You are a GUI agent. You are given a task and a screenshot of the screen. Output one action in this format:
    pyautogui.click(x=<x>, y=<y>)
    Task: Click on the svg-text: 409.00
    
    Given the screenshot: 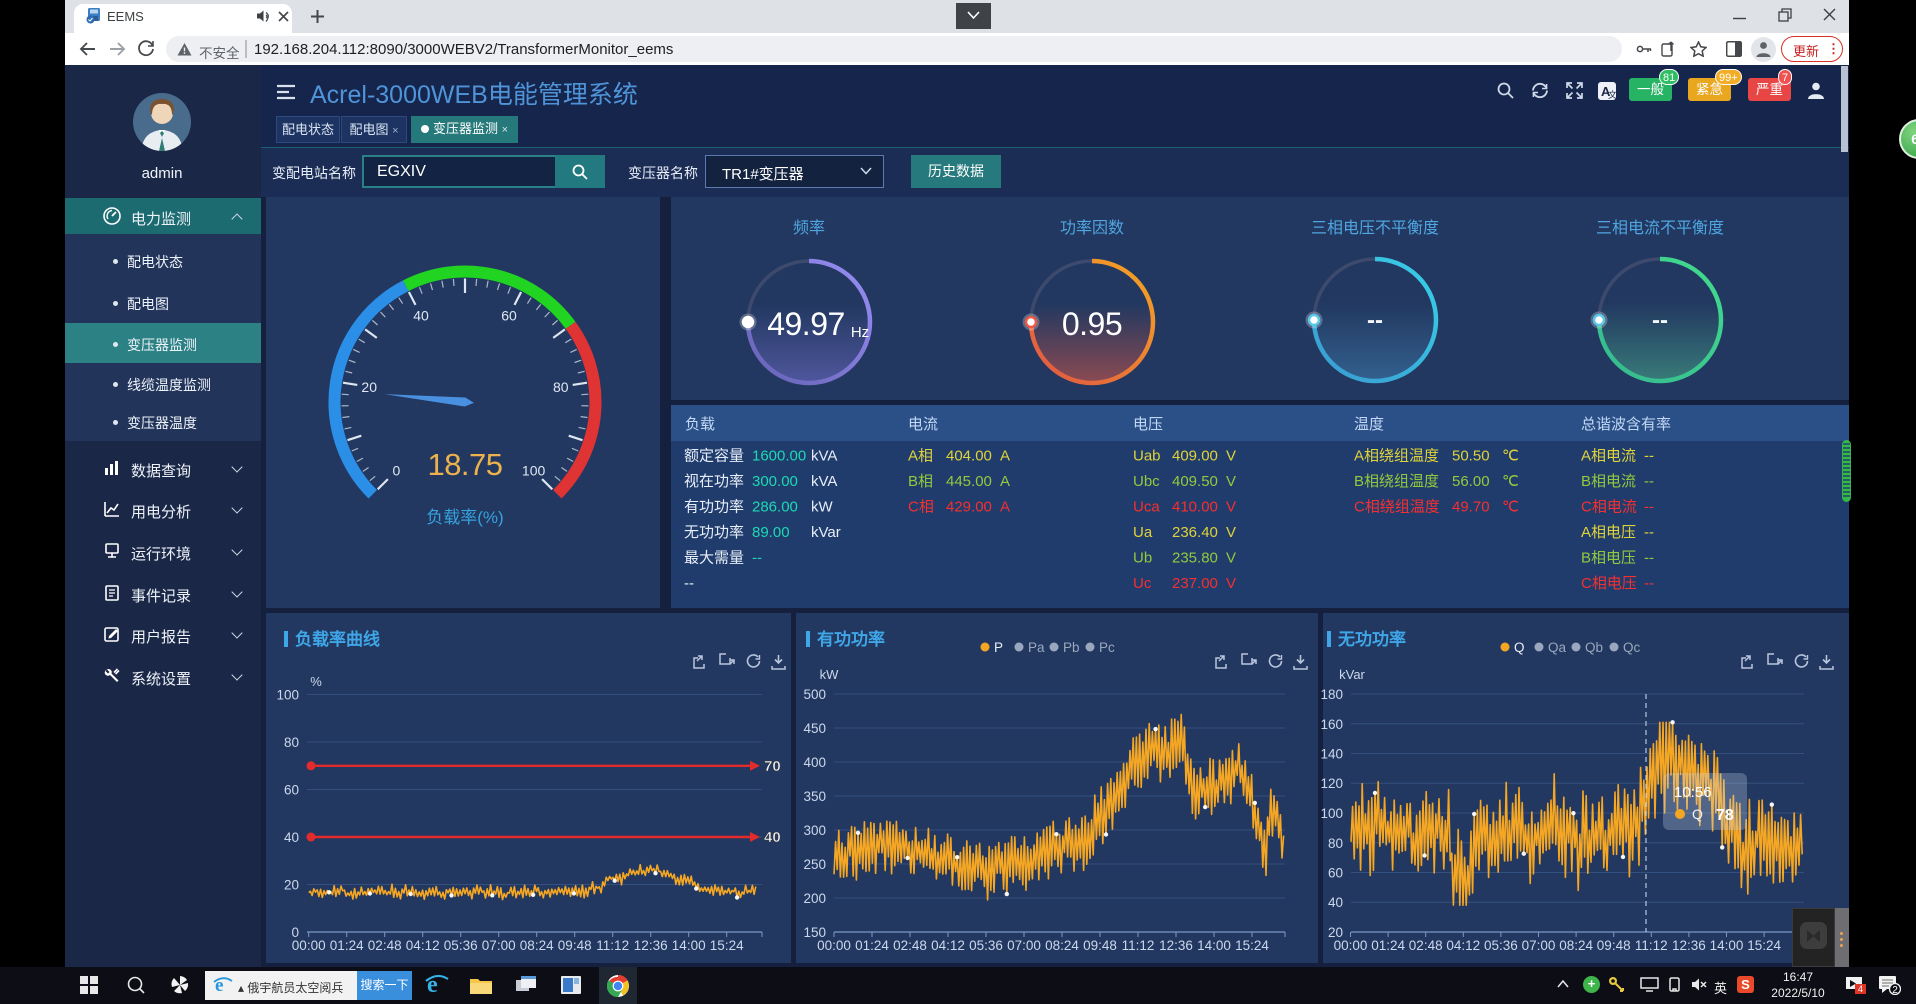 What is the action you would take?
    pyautogui.click(x=1195, y=456)
    